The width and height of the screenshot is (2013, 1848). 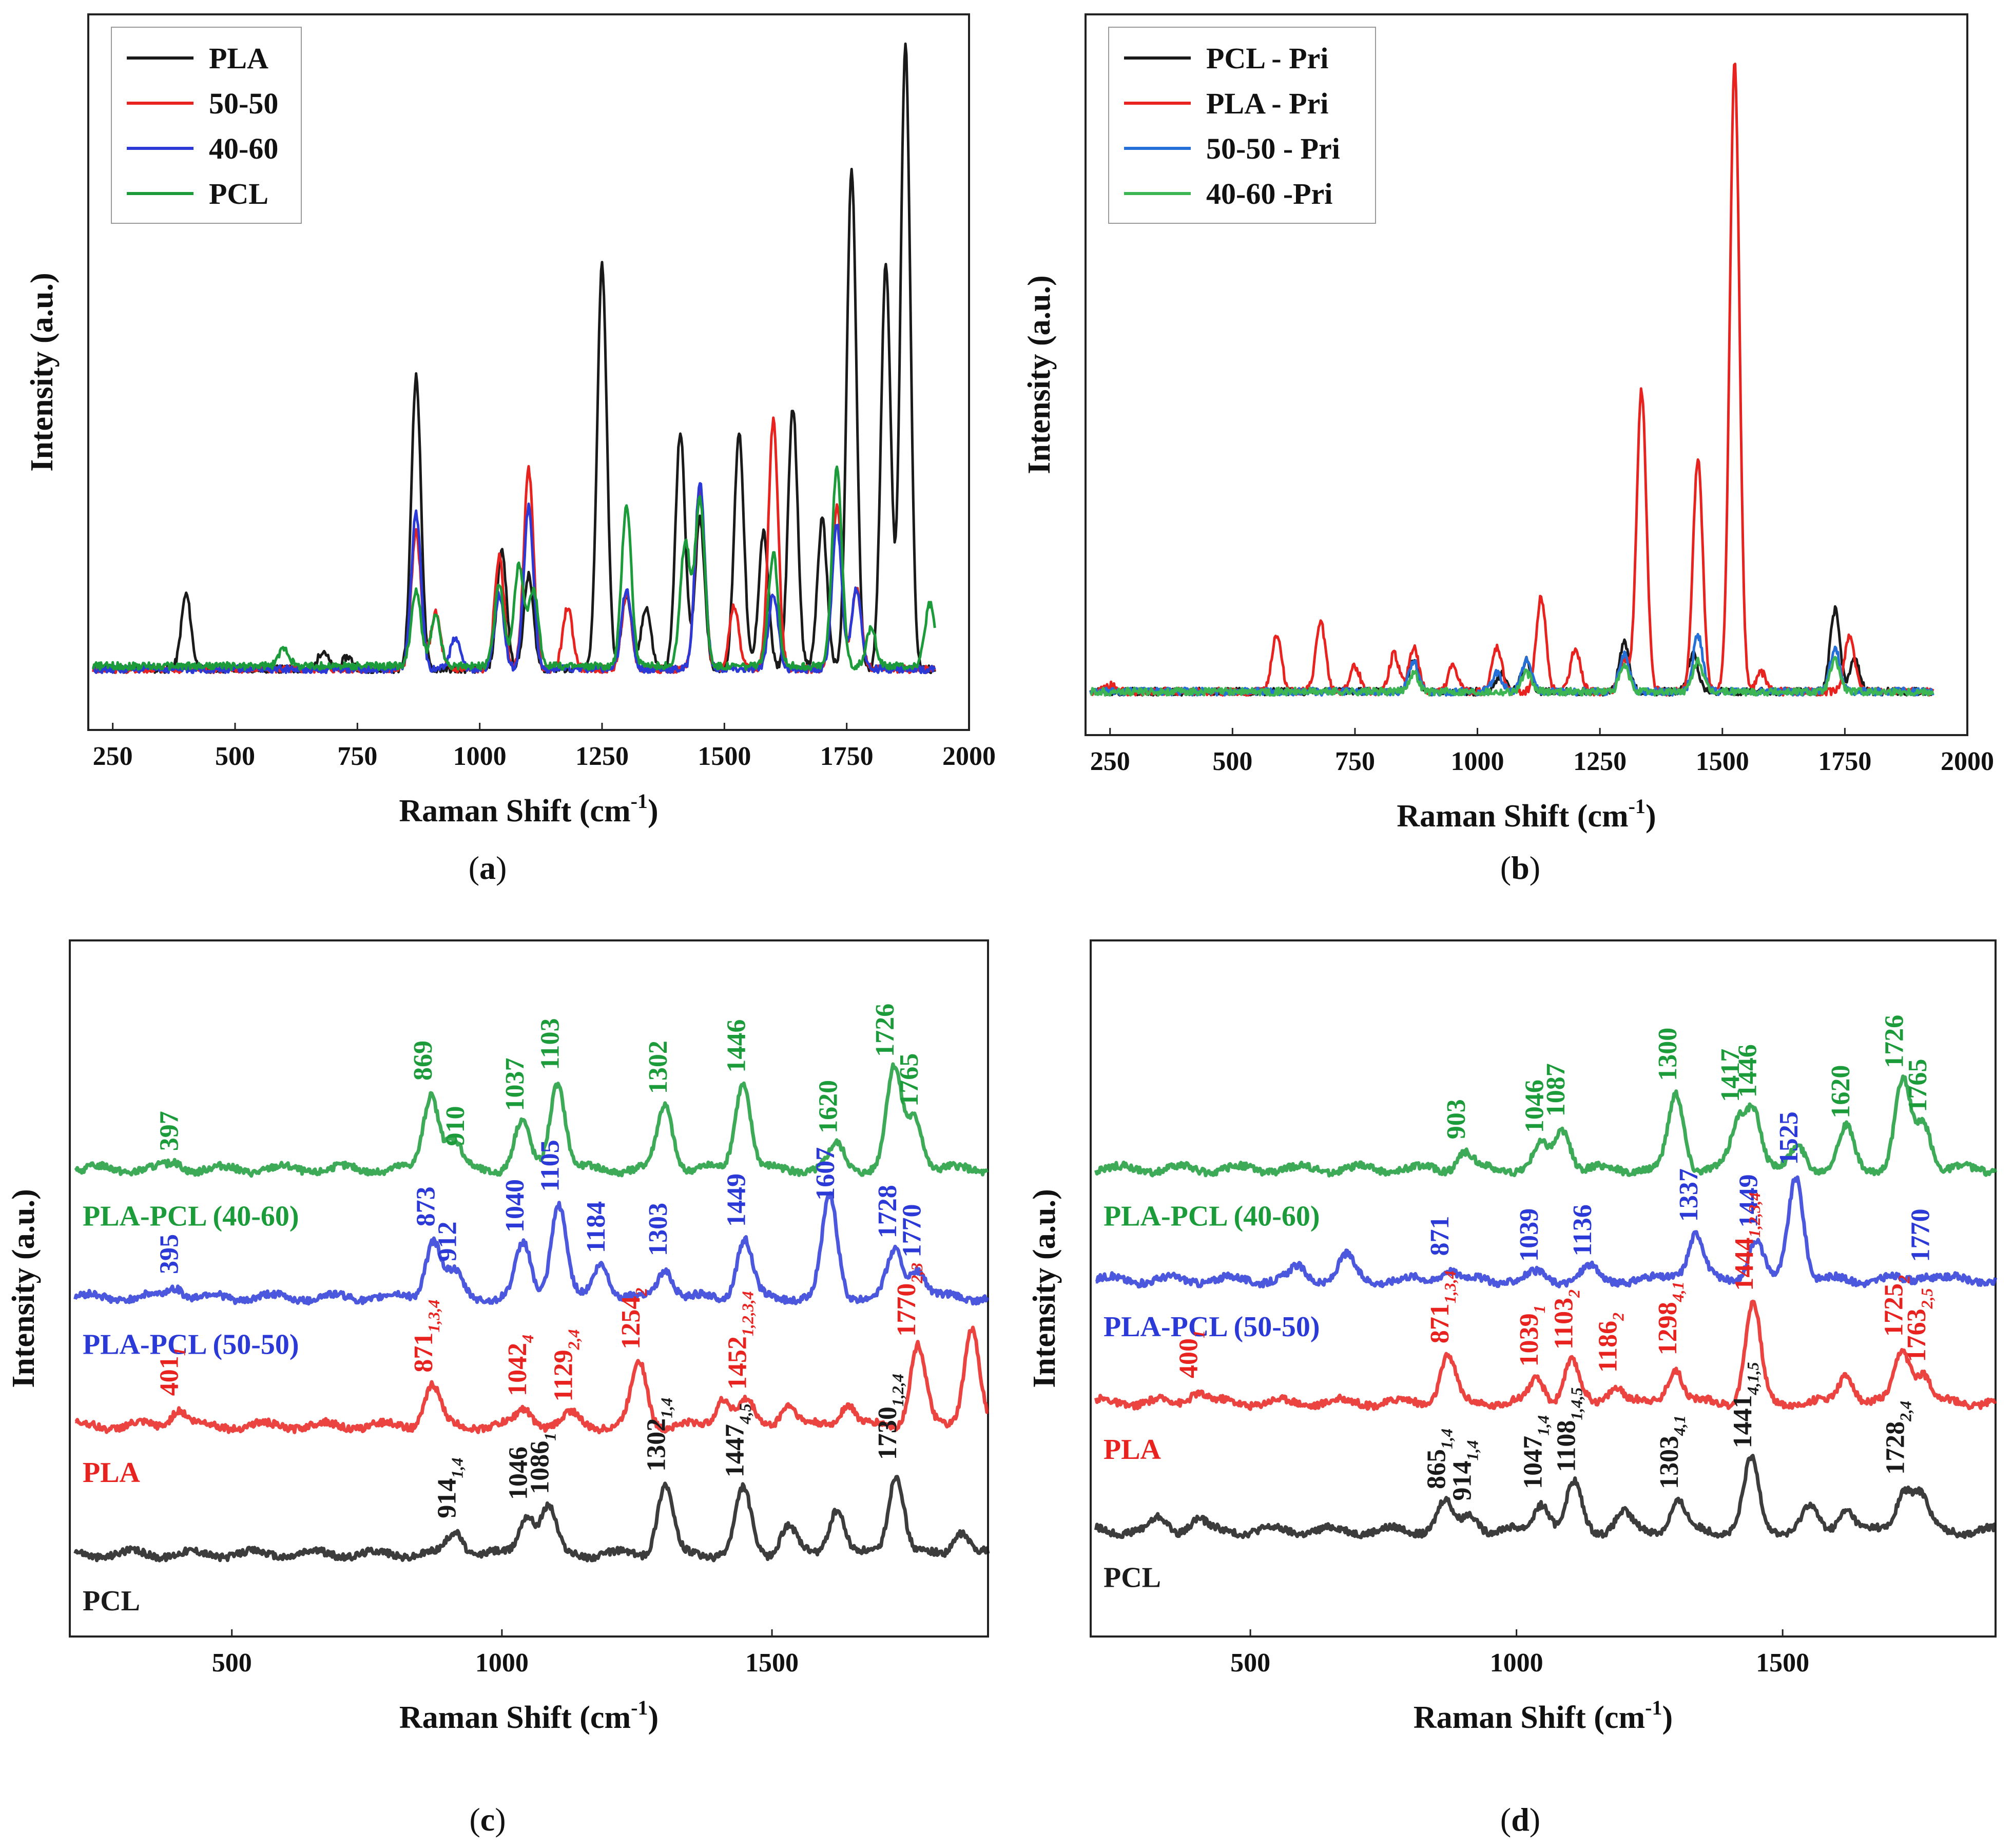 I want to click on peak-label: 12542, so click(x=633, y=1319).